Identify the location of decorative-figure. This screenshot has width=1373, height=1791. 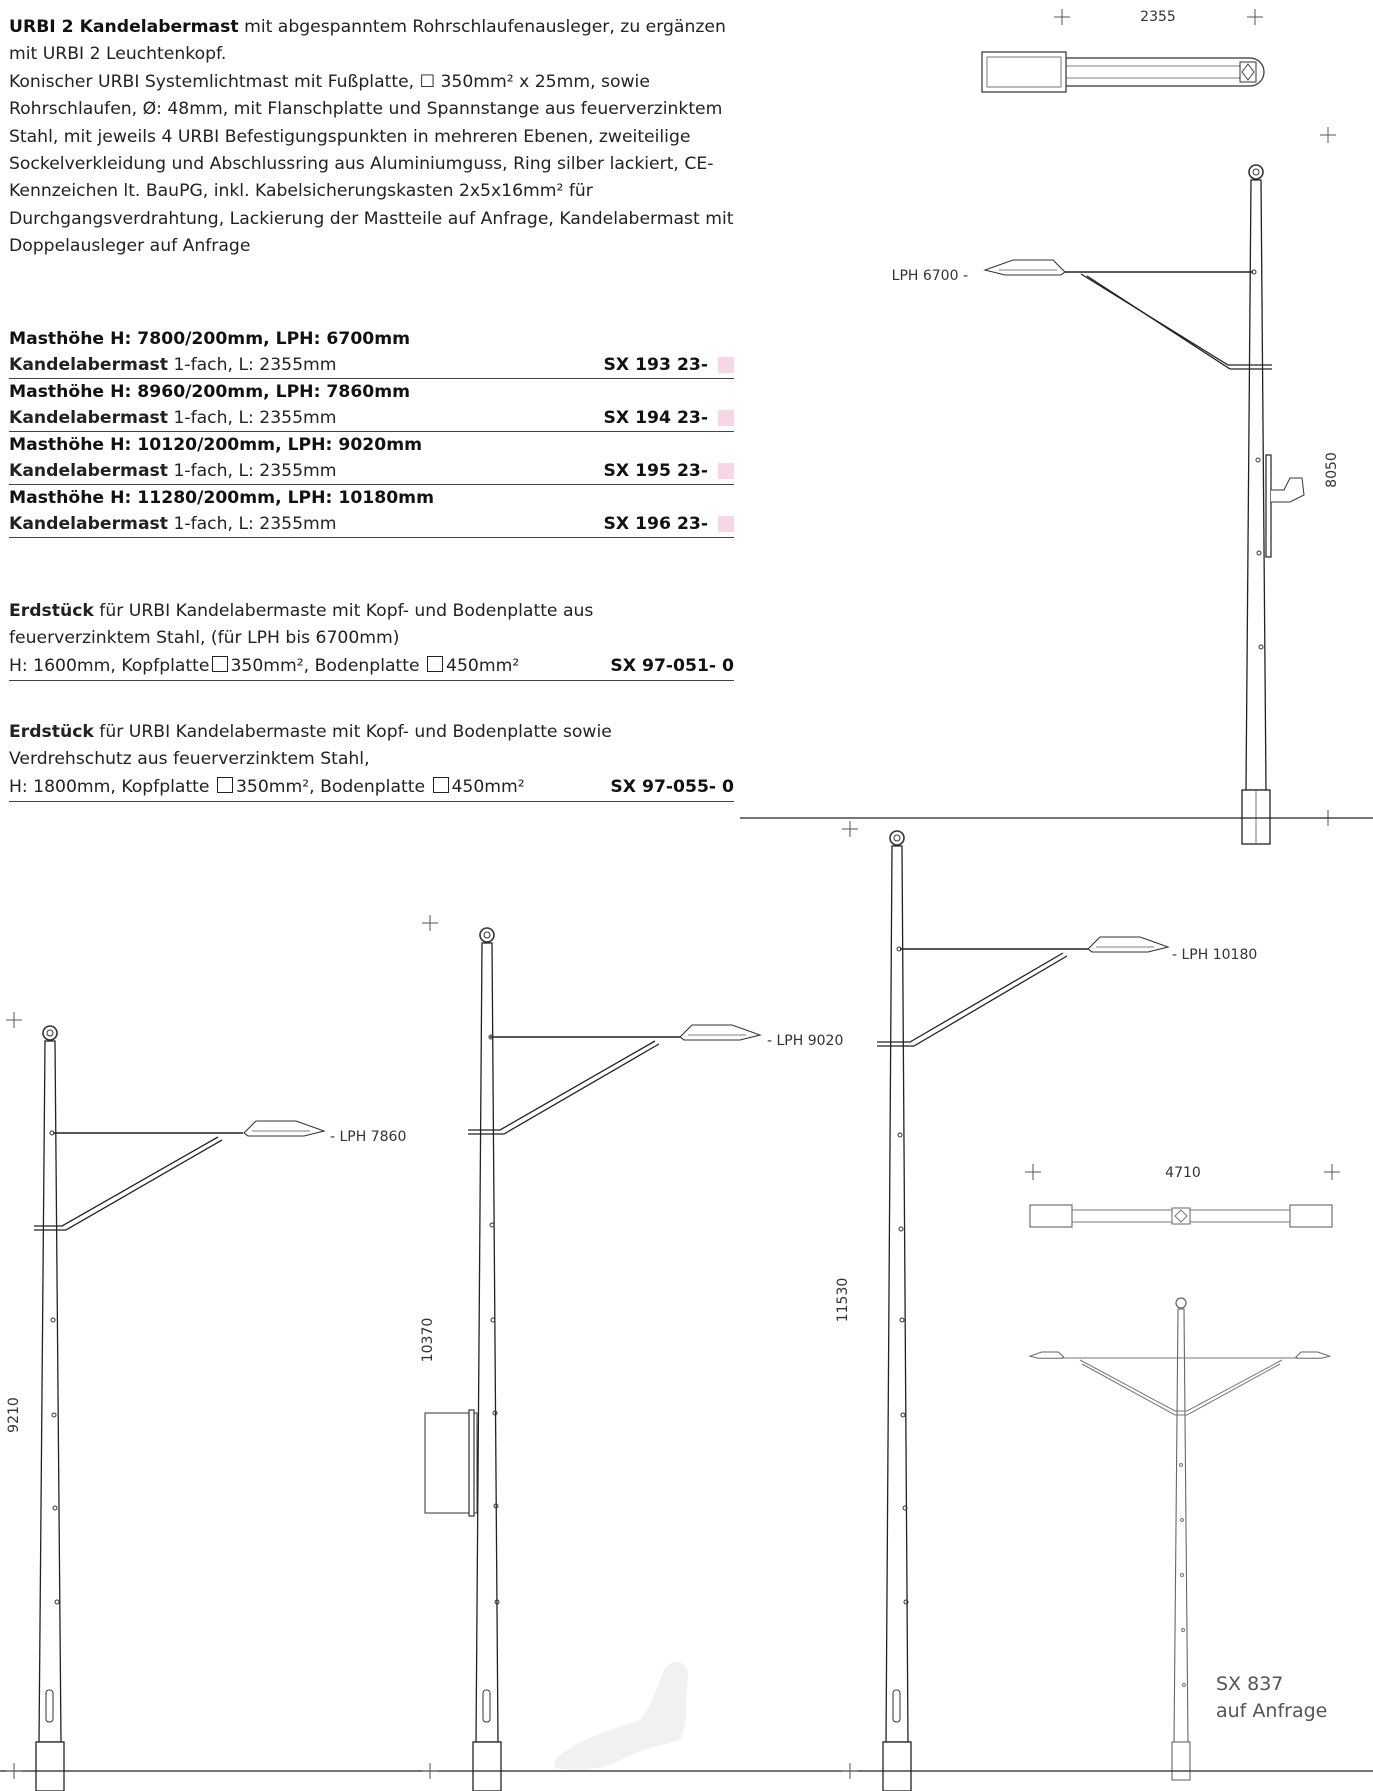
(622, 1716).